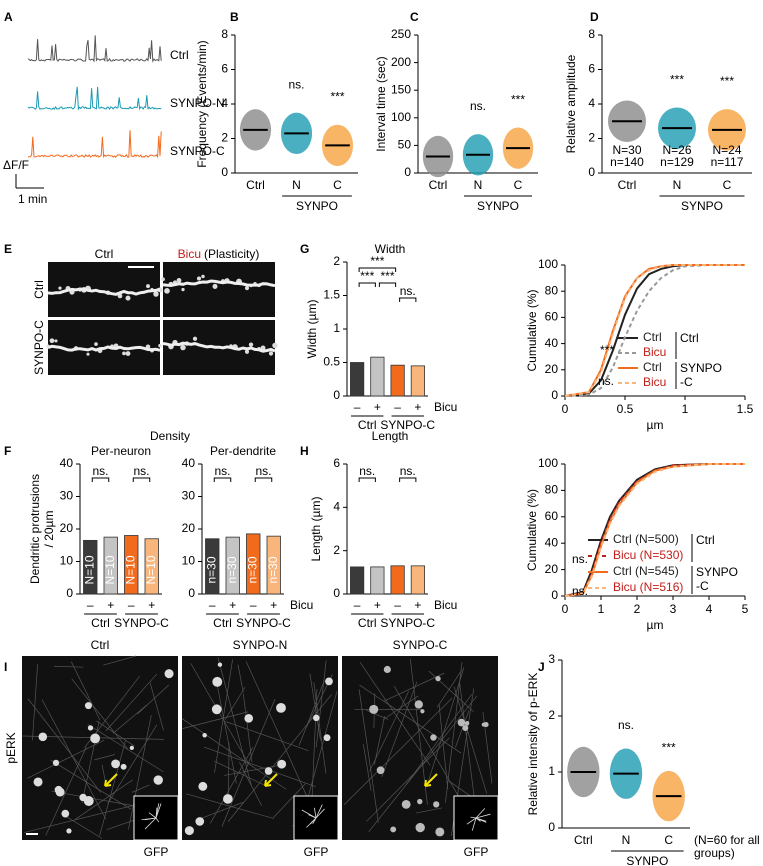 The width and height of the screenshot is (763, 866). Describe the element at coordinates (197, 103) in the screenshot. I see `trace-label: SYNPO-N` at that location.